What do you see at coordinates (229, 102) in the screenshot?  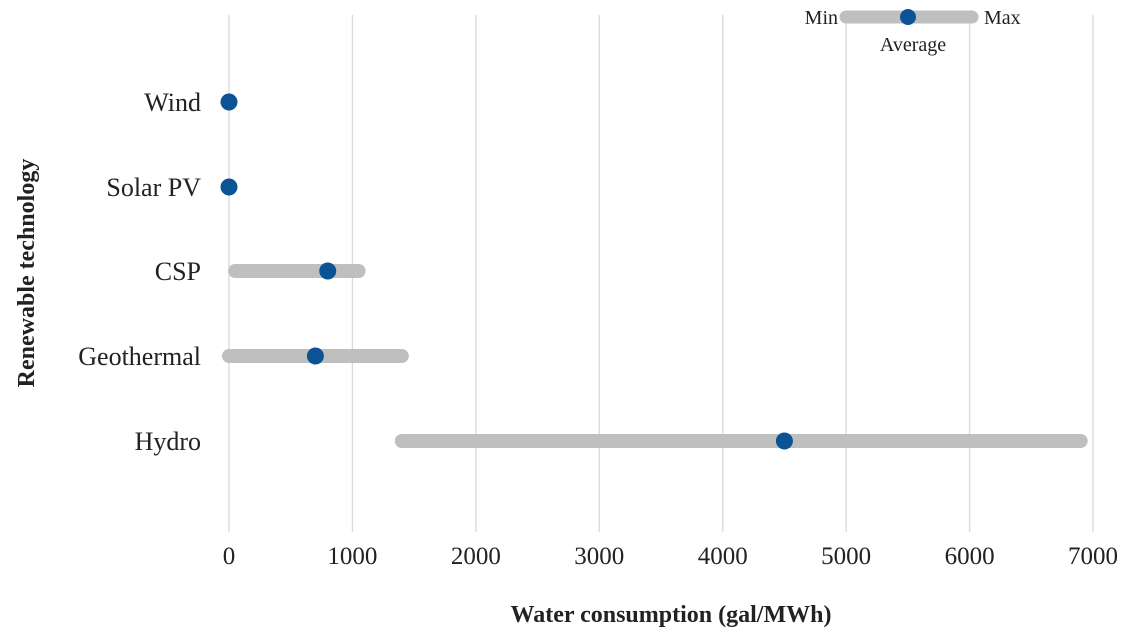 I see `average-dot-wind` at bounding box center [229, 102].